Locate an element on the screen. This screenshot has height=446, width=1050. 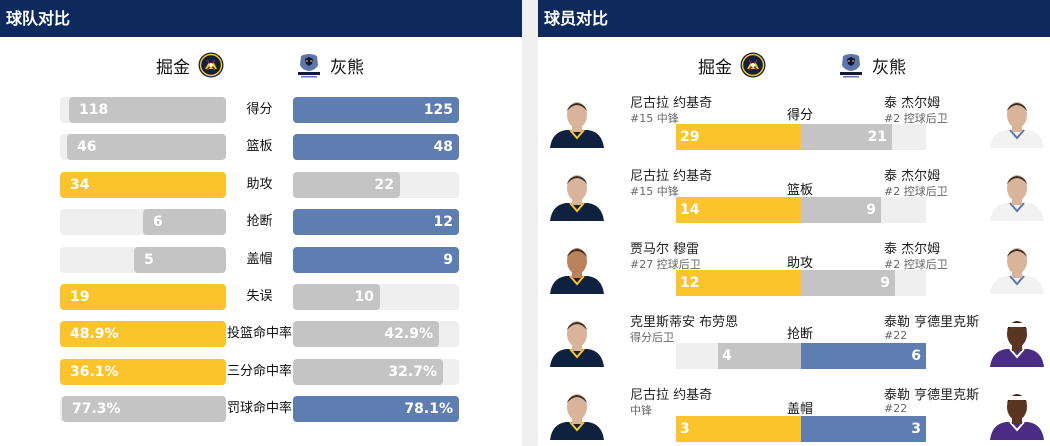
home-player-stat-value: 29 is located at coordinates (690, 137).